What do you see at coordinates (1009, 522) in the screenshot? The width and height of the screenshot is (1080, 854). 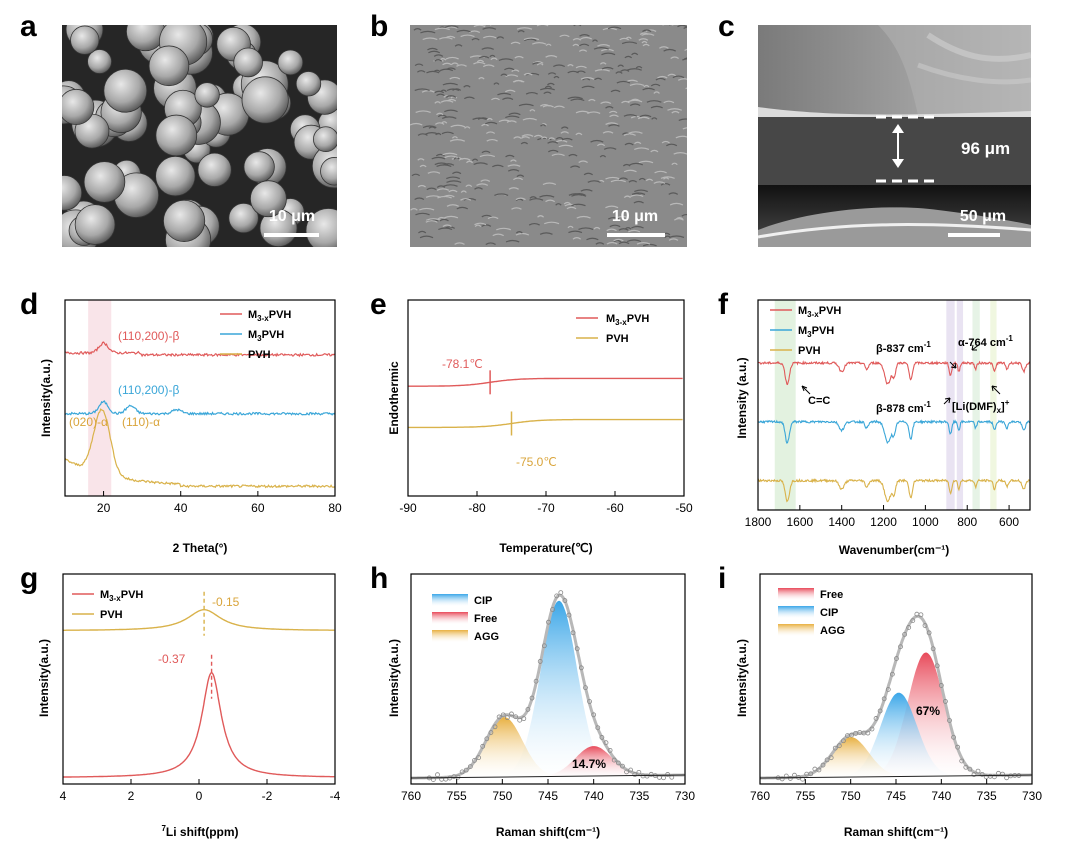 I see `x-axis-f-tick-label: 600` at bounding box center [1009, 522].